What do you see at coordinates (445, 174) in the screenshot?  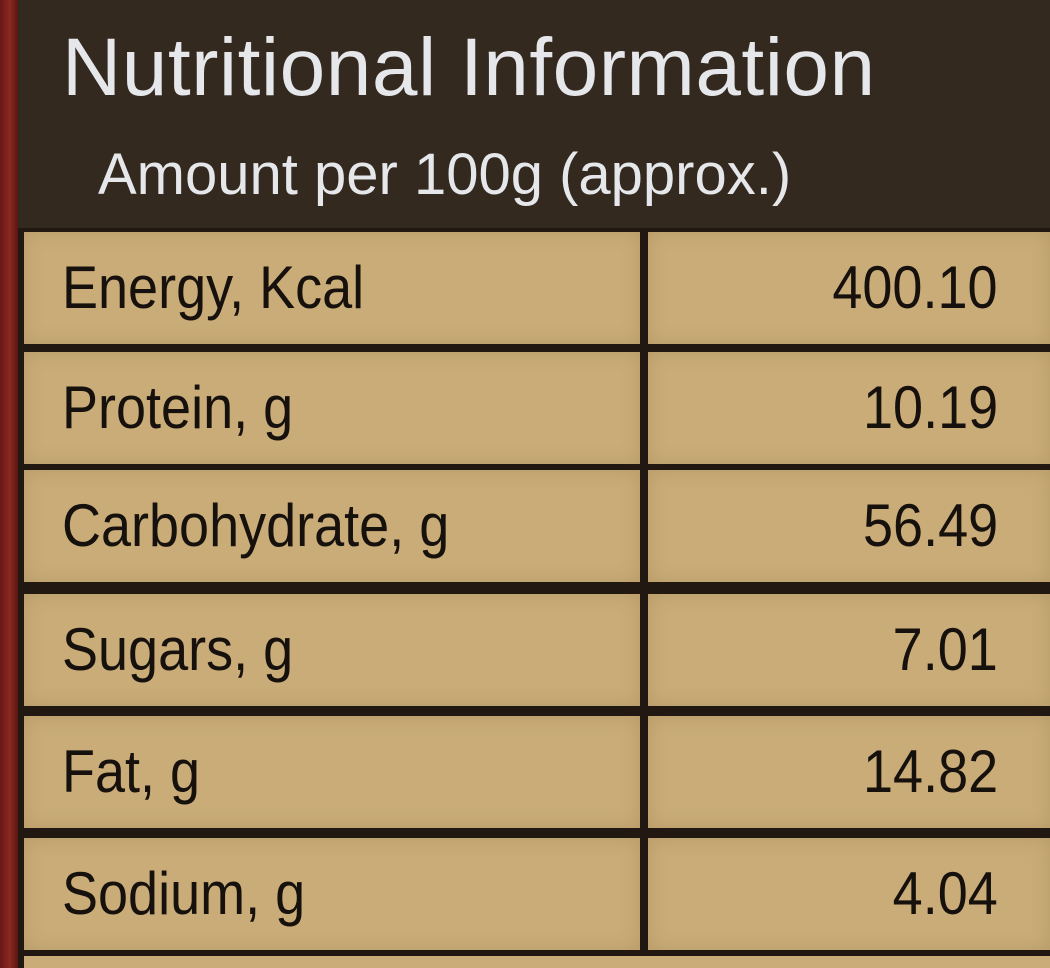 I see `nutrition-subtitle: Amount per 100g (approx.)` at bounding box center [445, 174].